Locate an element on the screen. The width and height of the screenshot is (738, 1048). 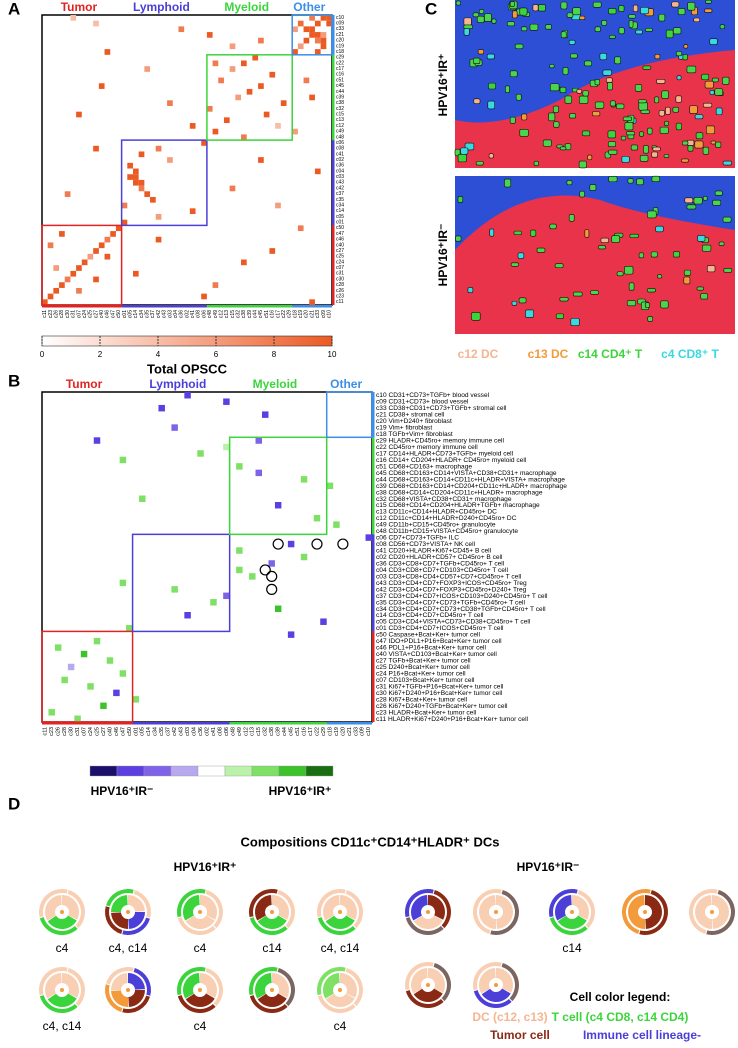
column-label: c49 is located at coordinates (240, 731).